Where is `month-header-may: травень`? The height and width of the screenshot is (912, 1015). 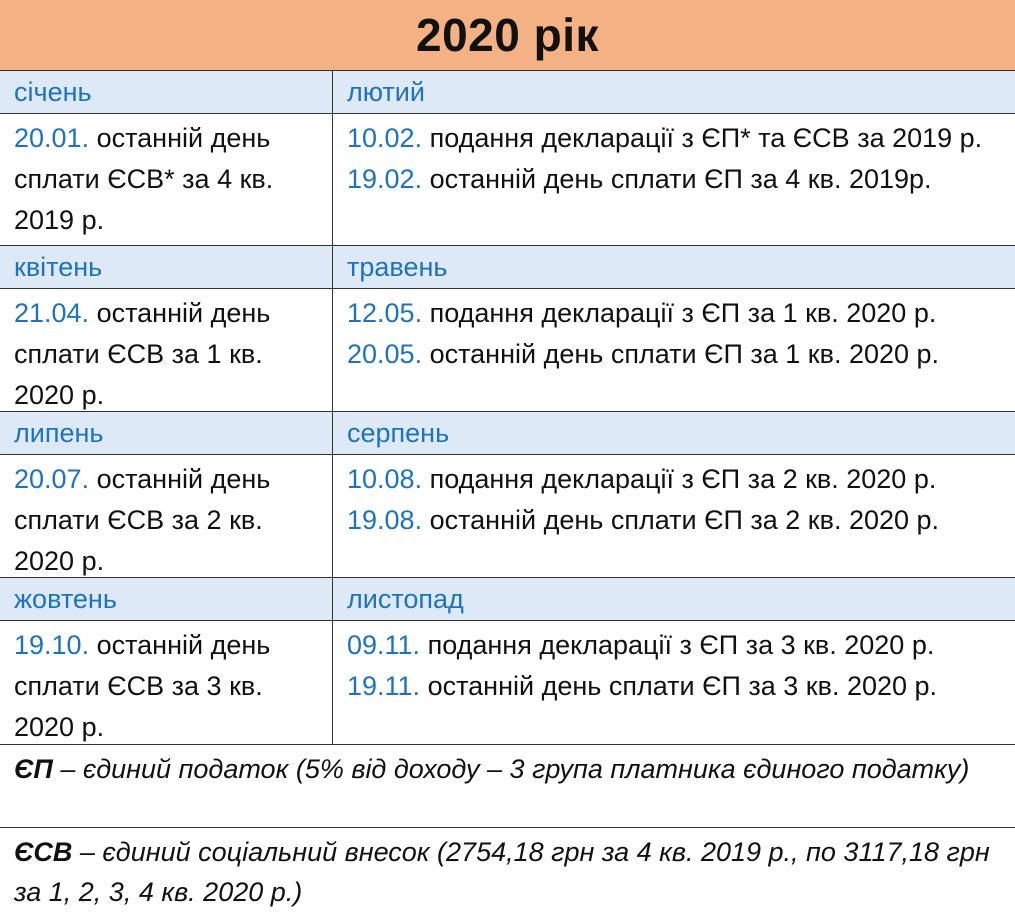
month-header-may: травень is located at coordinates (674, 267).